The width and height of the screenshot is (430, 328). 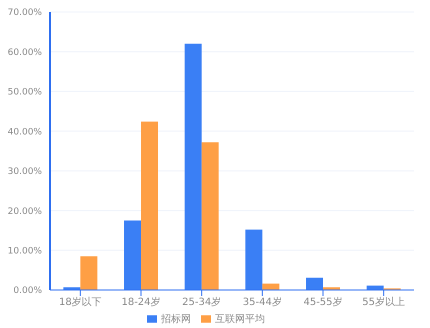 What do you see at coordinates (262, 302) in the screenshot?
I see `x-tick-label: 35-44岁` at bounding box center [262, 302].